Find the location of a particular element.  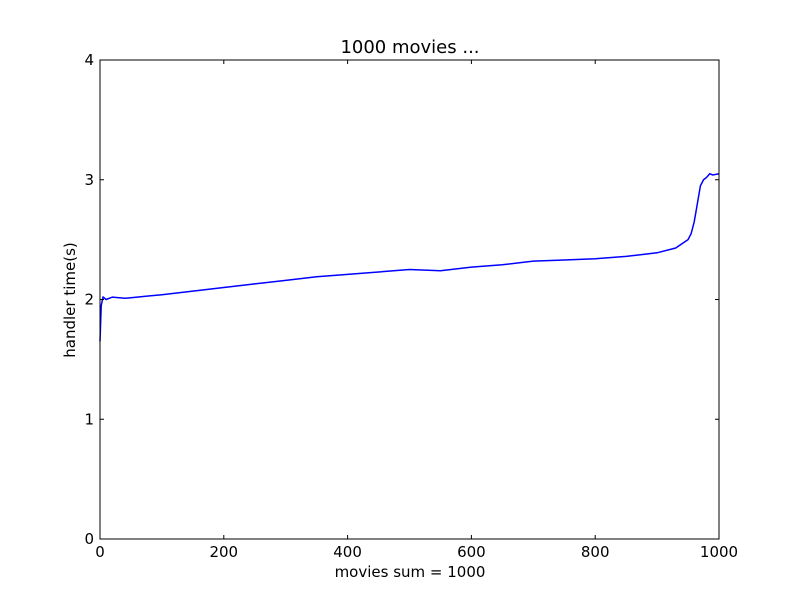

y-tick-label: 2 is located at coordinates (89, 300).